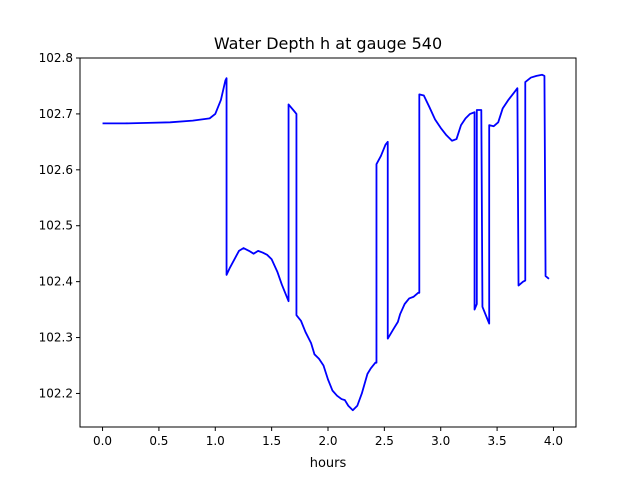 This screenshot has width=640, height=484. Describe the element at coordinates (56, 226) in the screenshot. I see `y-tick-label: 102.5` at that location.